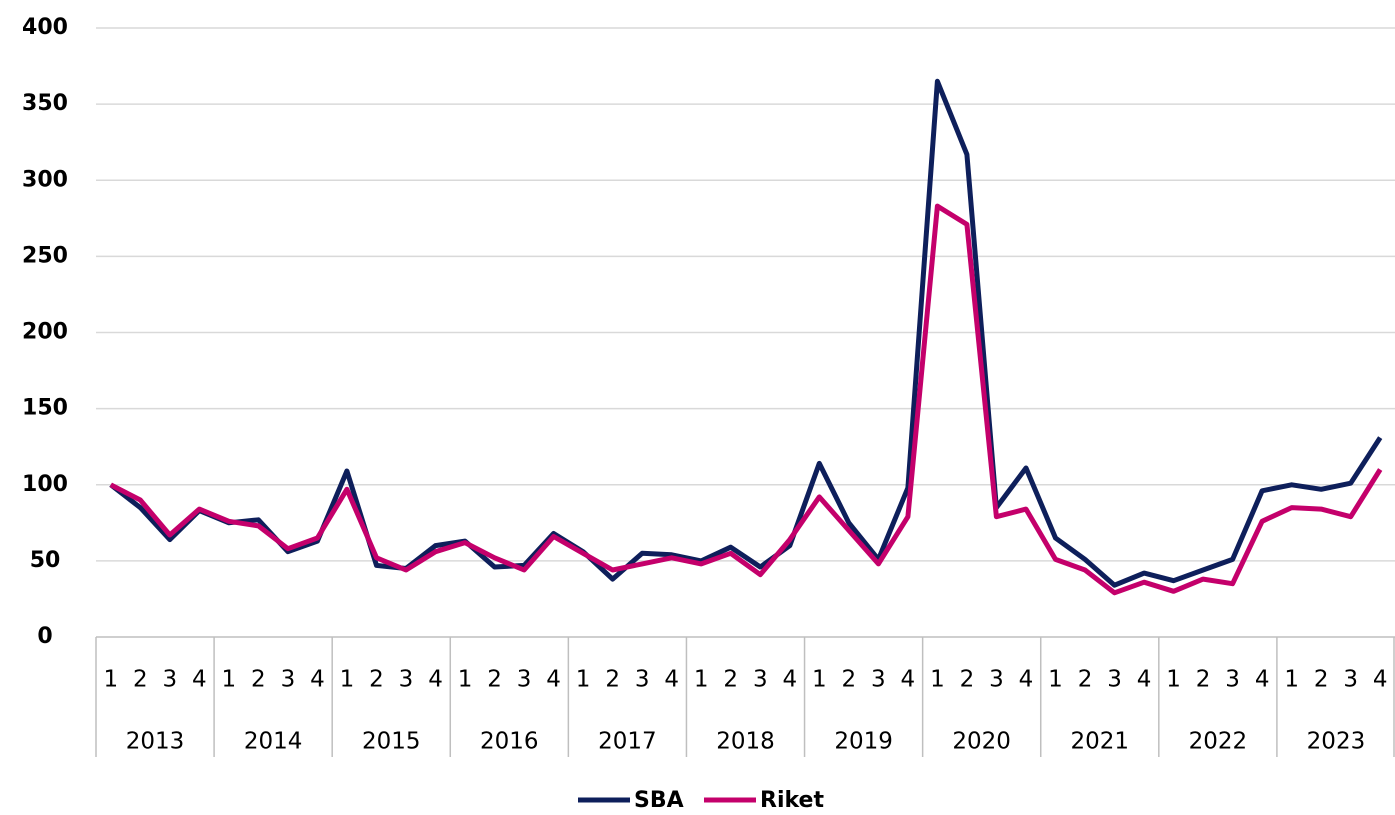 The width and height of the screenshot is (1395, 815). What do you see at coordinates (627, 742) in the screenshot?
I see `x-group-label: 2017` at bounding box center [627, 742].